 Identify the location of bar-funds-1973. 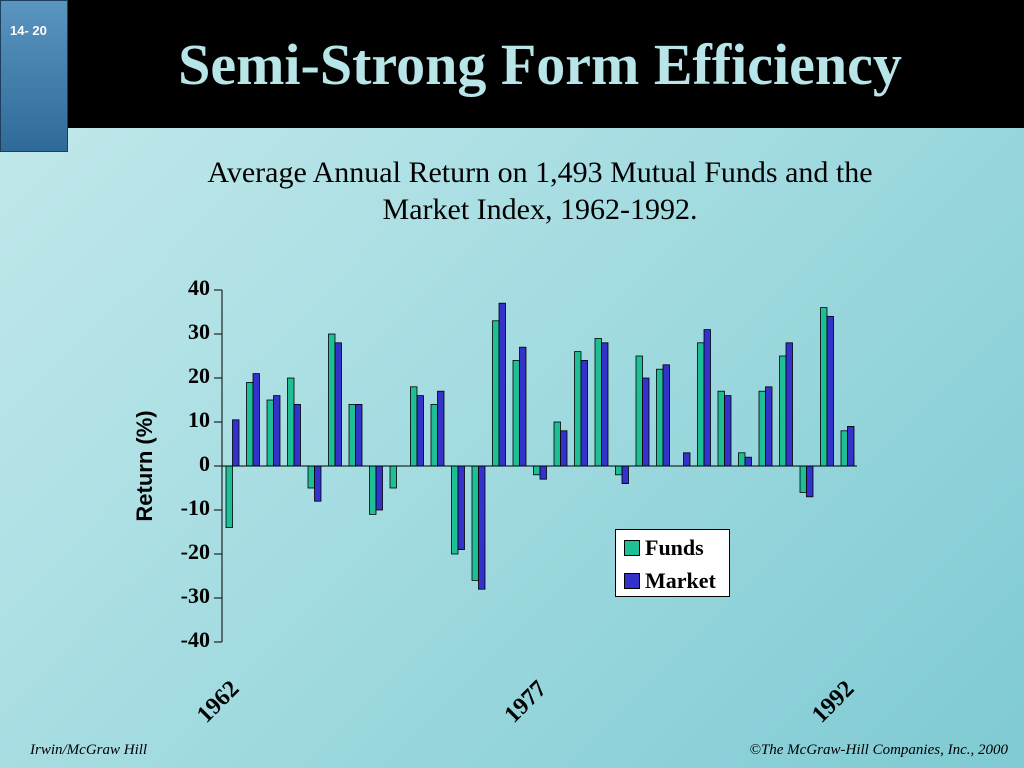
(455, 510).